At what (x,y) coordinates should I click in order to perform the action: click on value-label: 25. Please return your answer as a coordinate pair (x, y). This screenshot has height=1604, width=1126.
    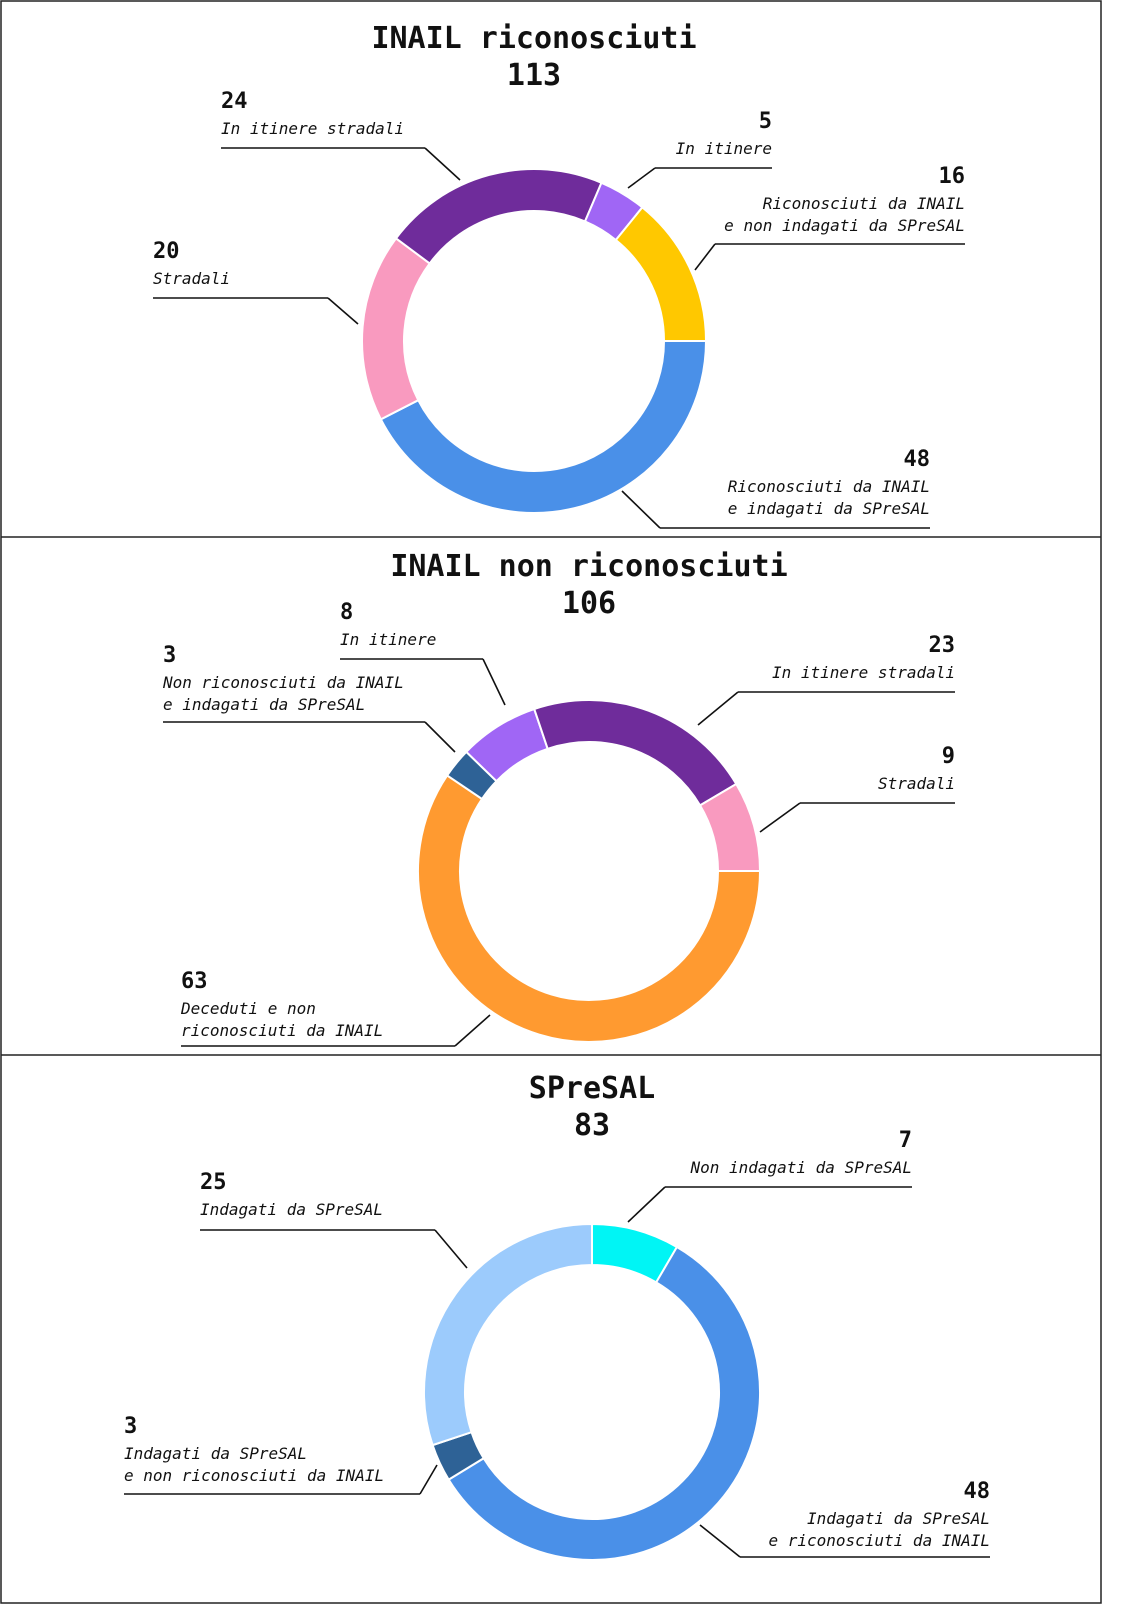
    Looking at the image, I should click on (213, 1182).